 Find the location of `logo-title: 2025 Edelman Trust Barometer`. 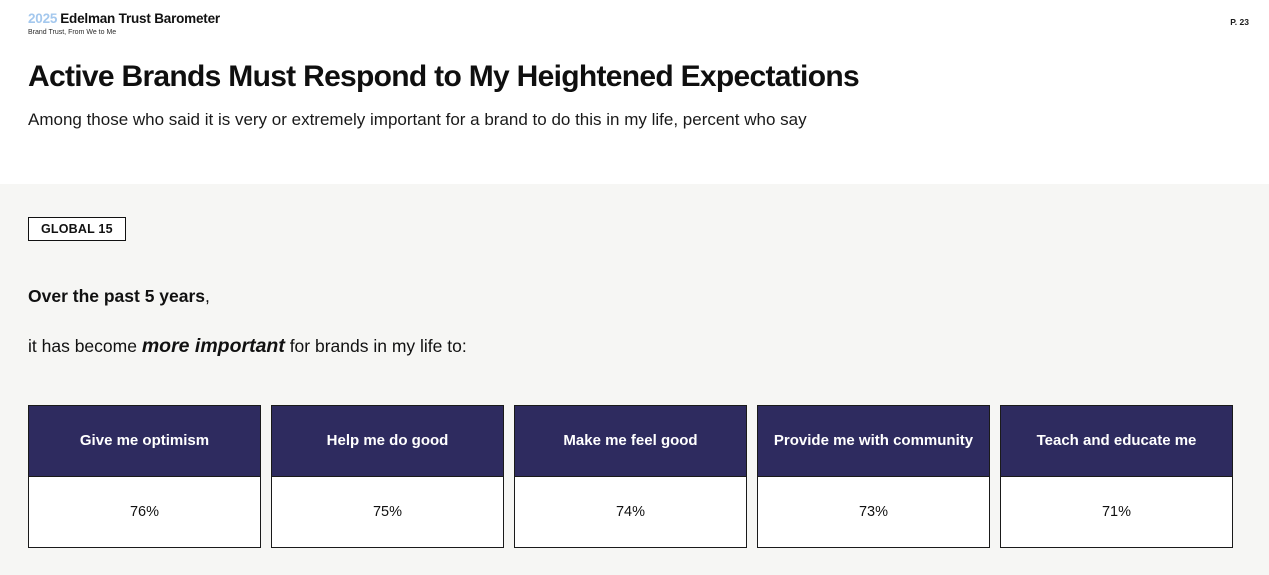

logo-title: 2025 Edelman Trust Barometer is located at coordinates (124, 19).